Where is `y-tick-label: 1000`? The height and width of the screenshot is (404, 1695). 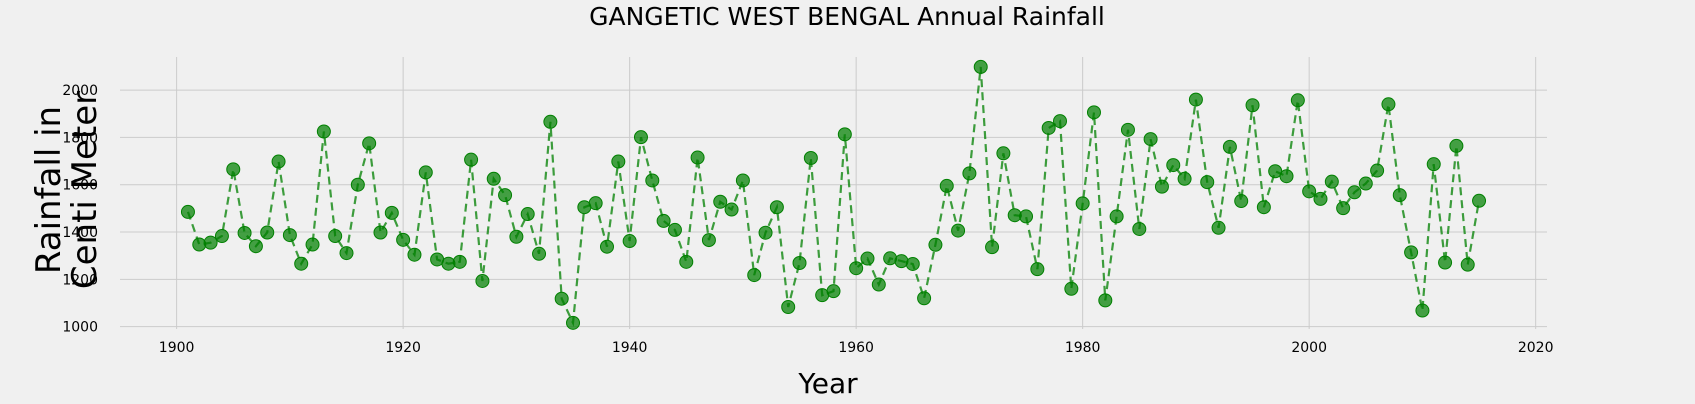 y-tick-label: 1000 is located at coordinates (80, 328).